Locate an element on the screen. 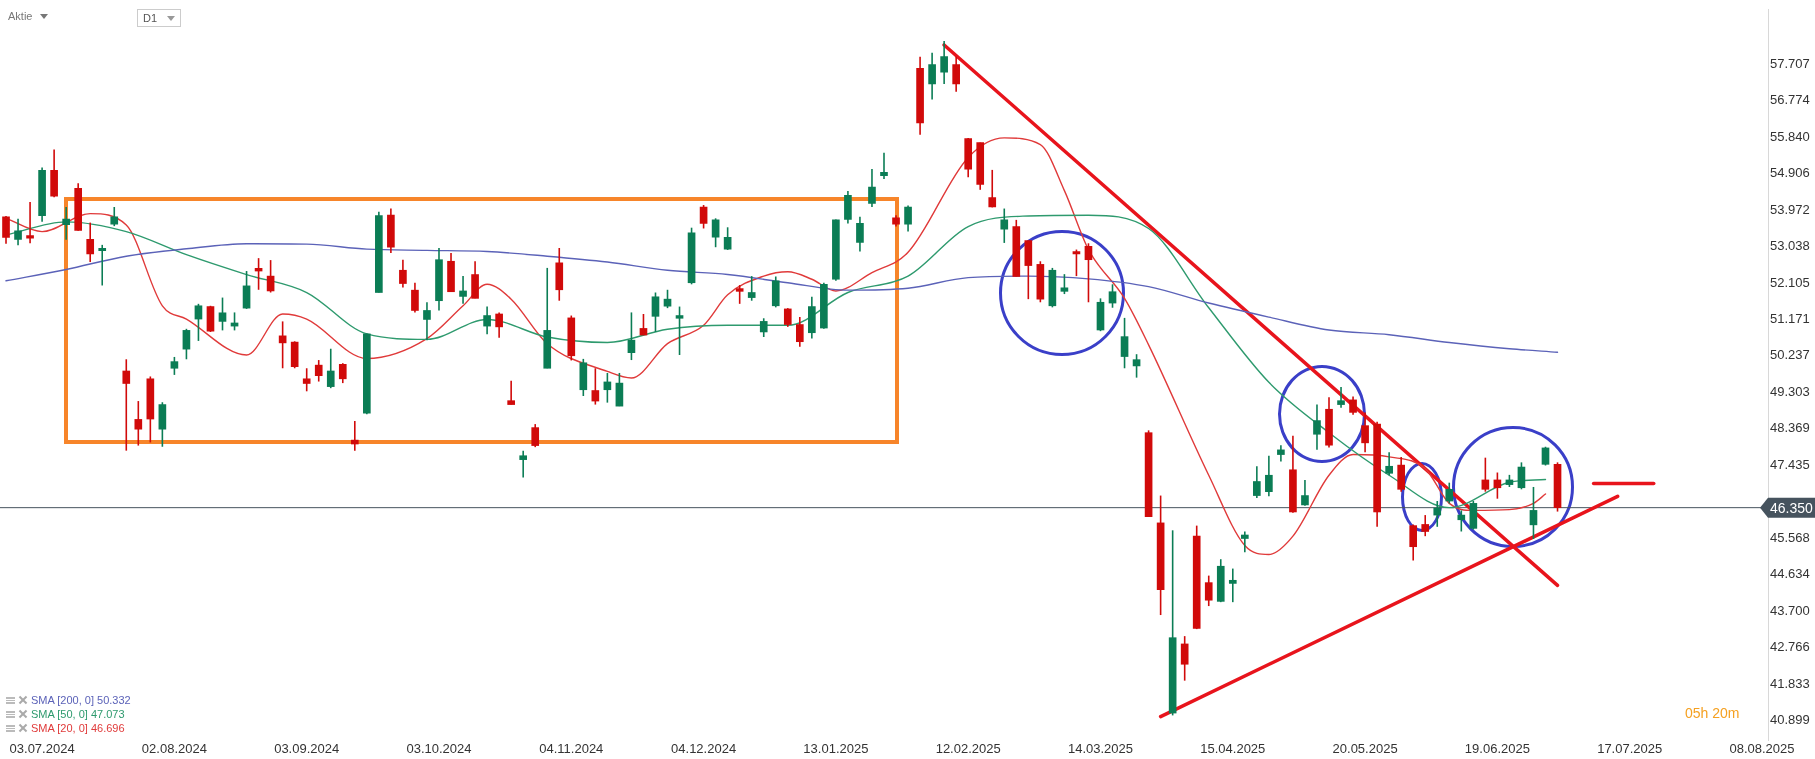  x-tick-label: 19.06.2025 is located at coordinates (1497, 749).